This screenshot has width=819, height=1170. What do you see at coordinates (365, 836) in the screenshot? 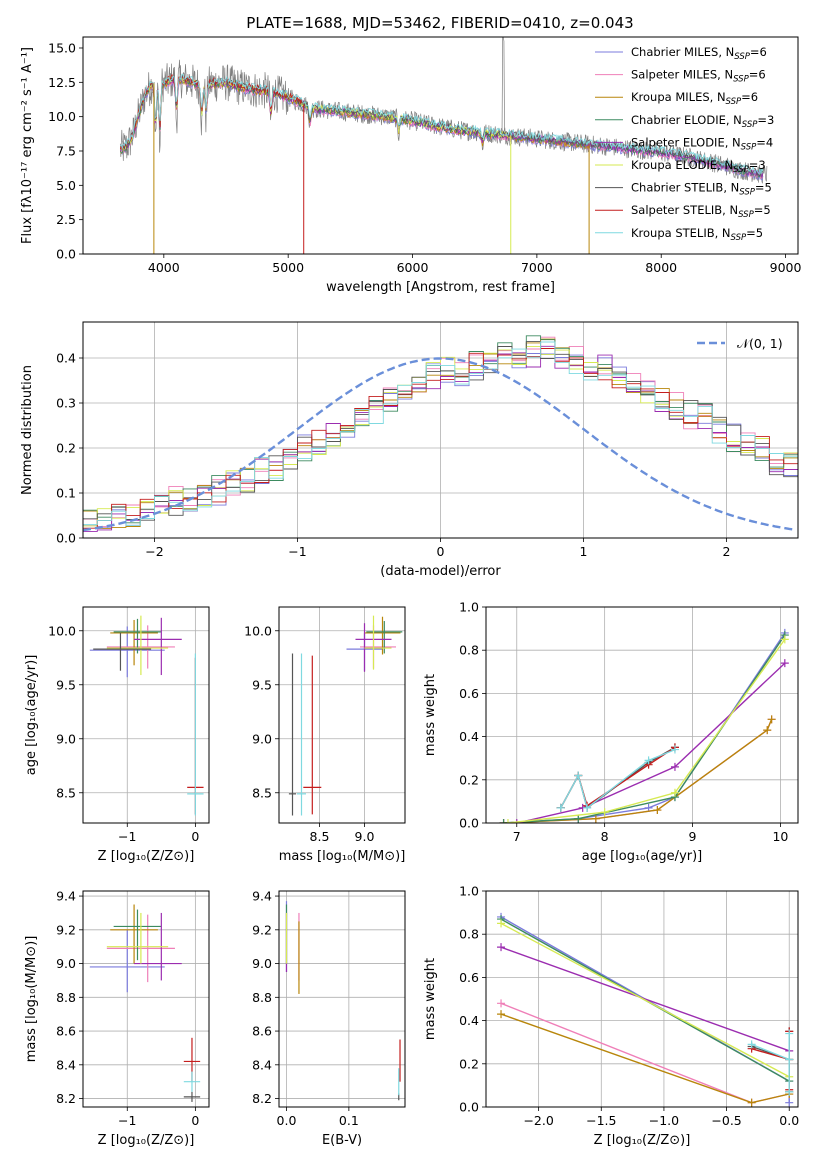
I see `x-tick-label: 9.0` at bounding box center [365, 836].